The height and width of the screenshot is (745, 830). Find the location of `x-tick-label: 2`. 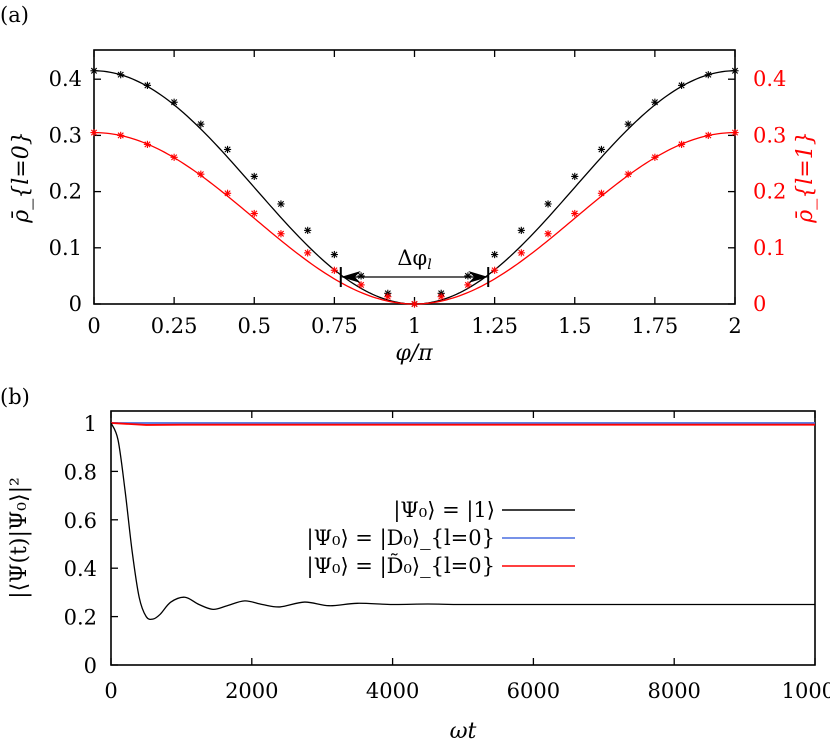

x-tick-label: 2 is located at coordinates (734, 326).